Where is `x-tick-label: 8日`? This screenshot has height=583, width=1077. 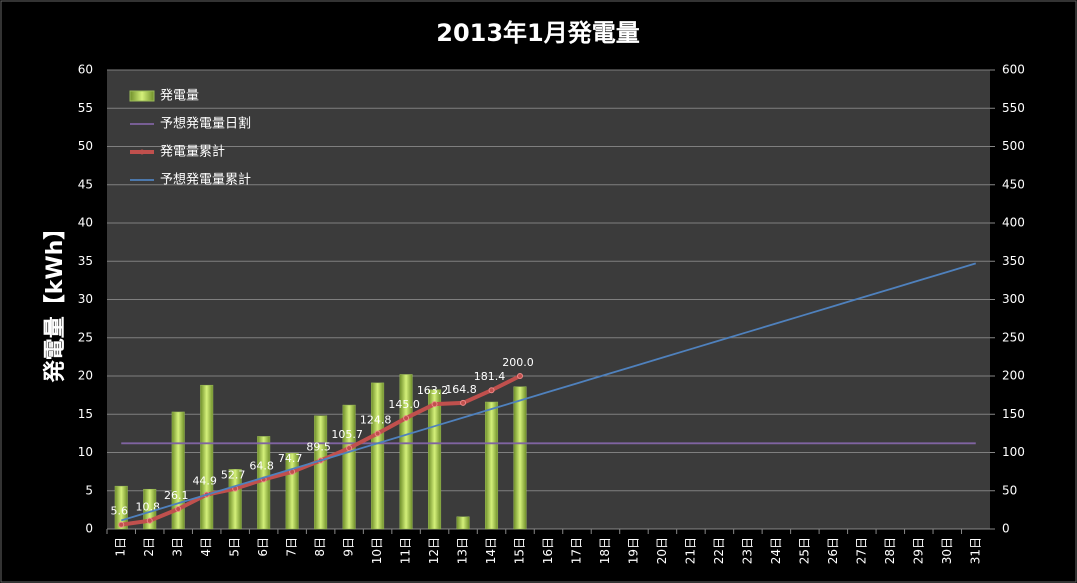 x-tick-label: 8日 is located at coordinates (320, 547).